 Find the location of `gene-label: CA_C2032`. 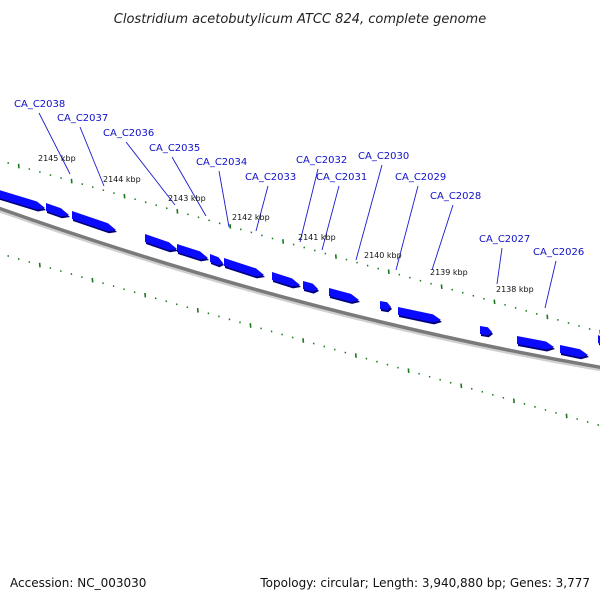

gene-label: CA_C2032 is located at coordinates (321, 160).